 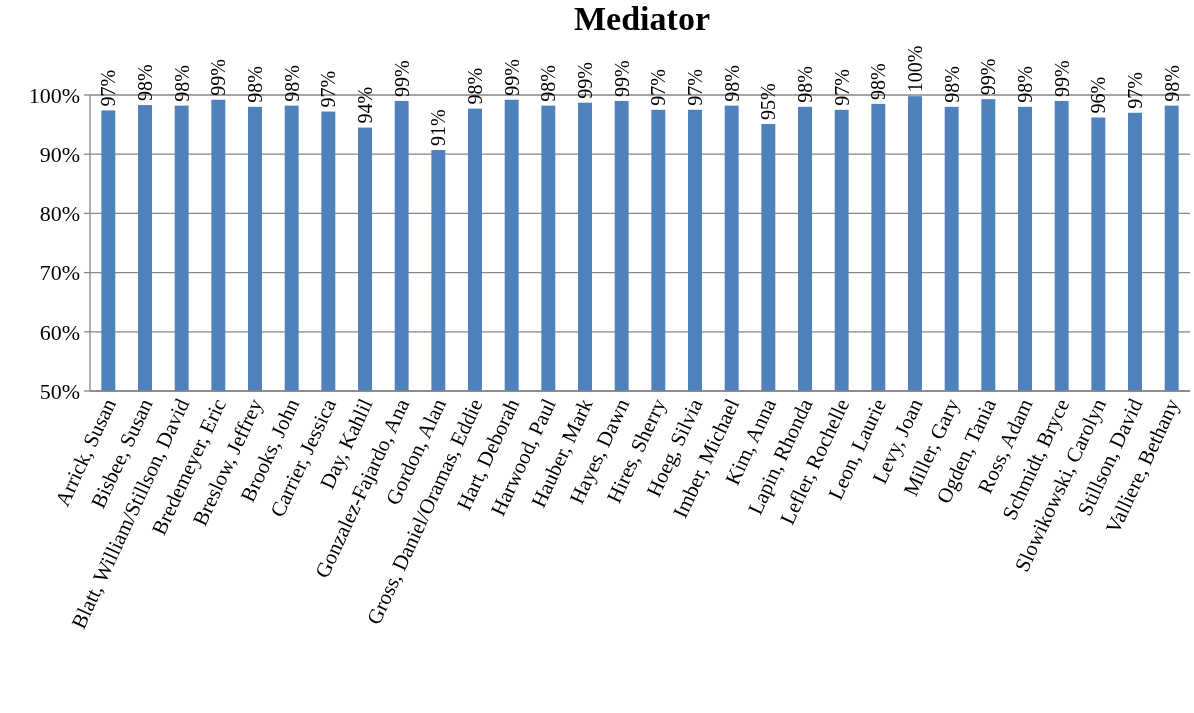 What do you see at coordinates (915, 69) in the screenshot?
I see `data-label: 100%` at bounding box center [915, 69].